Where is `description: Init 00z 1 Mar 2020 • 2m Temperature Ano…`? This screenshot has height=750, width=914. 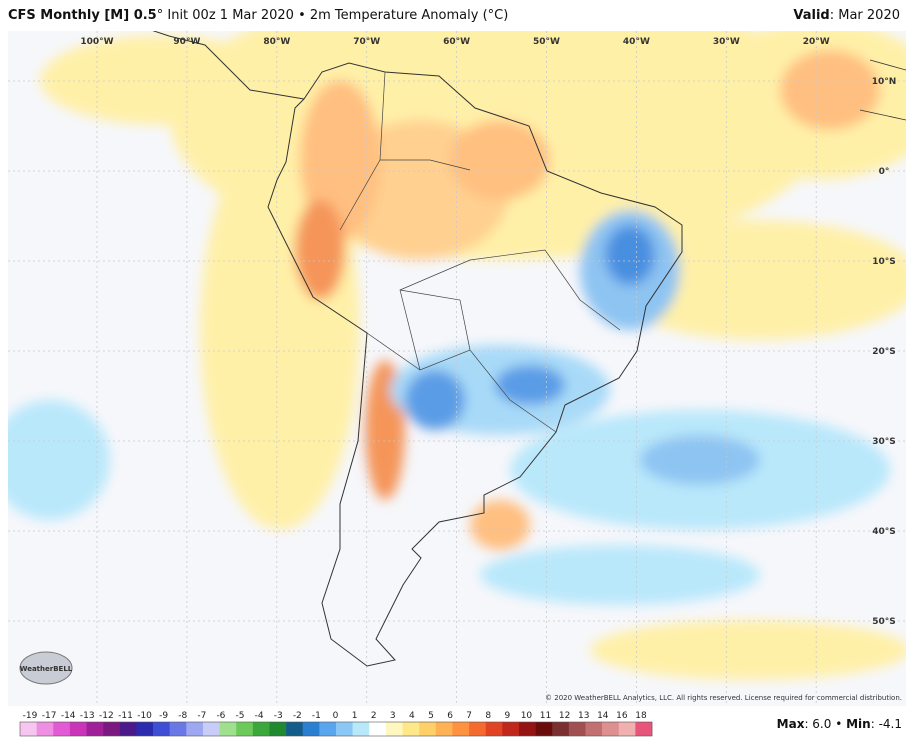
description: Init 00z 1 Mar 2020 • 2m Temperature Ano… is located at coordinates (338, 15).